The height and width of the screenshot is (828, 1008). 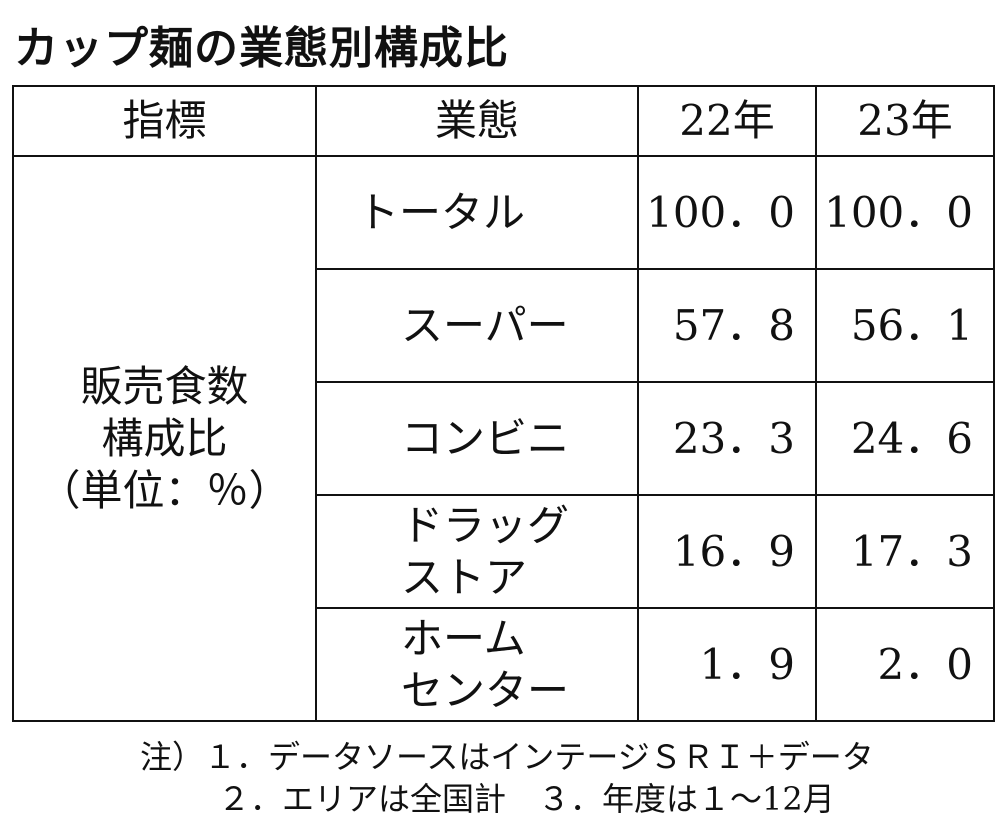 What do you see at coordinates (526, 799) in the screenshot?
I see `note-line: ２．エリアは全国計 ３．年度は１～12月` at bounding box center [526, 799].